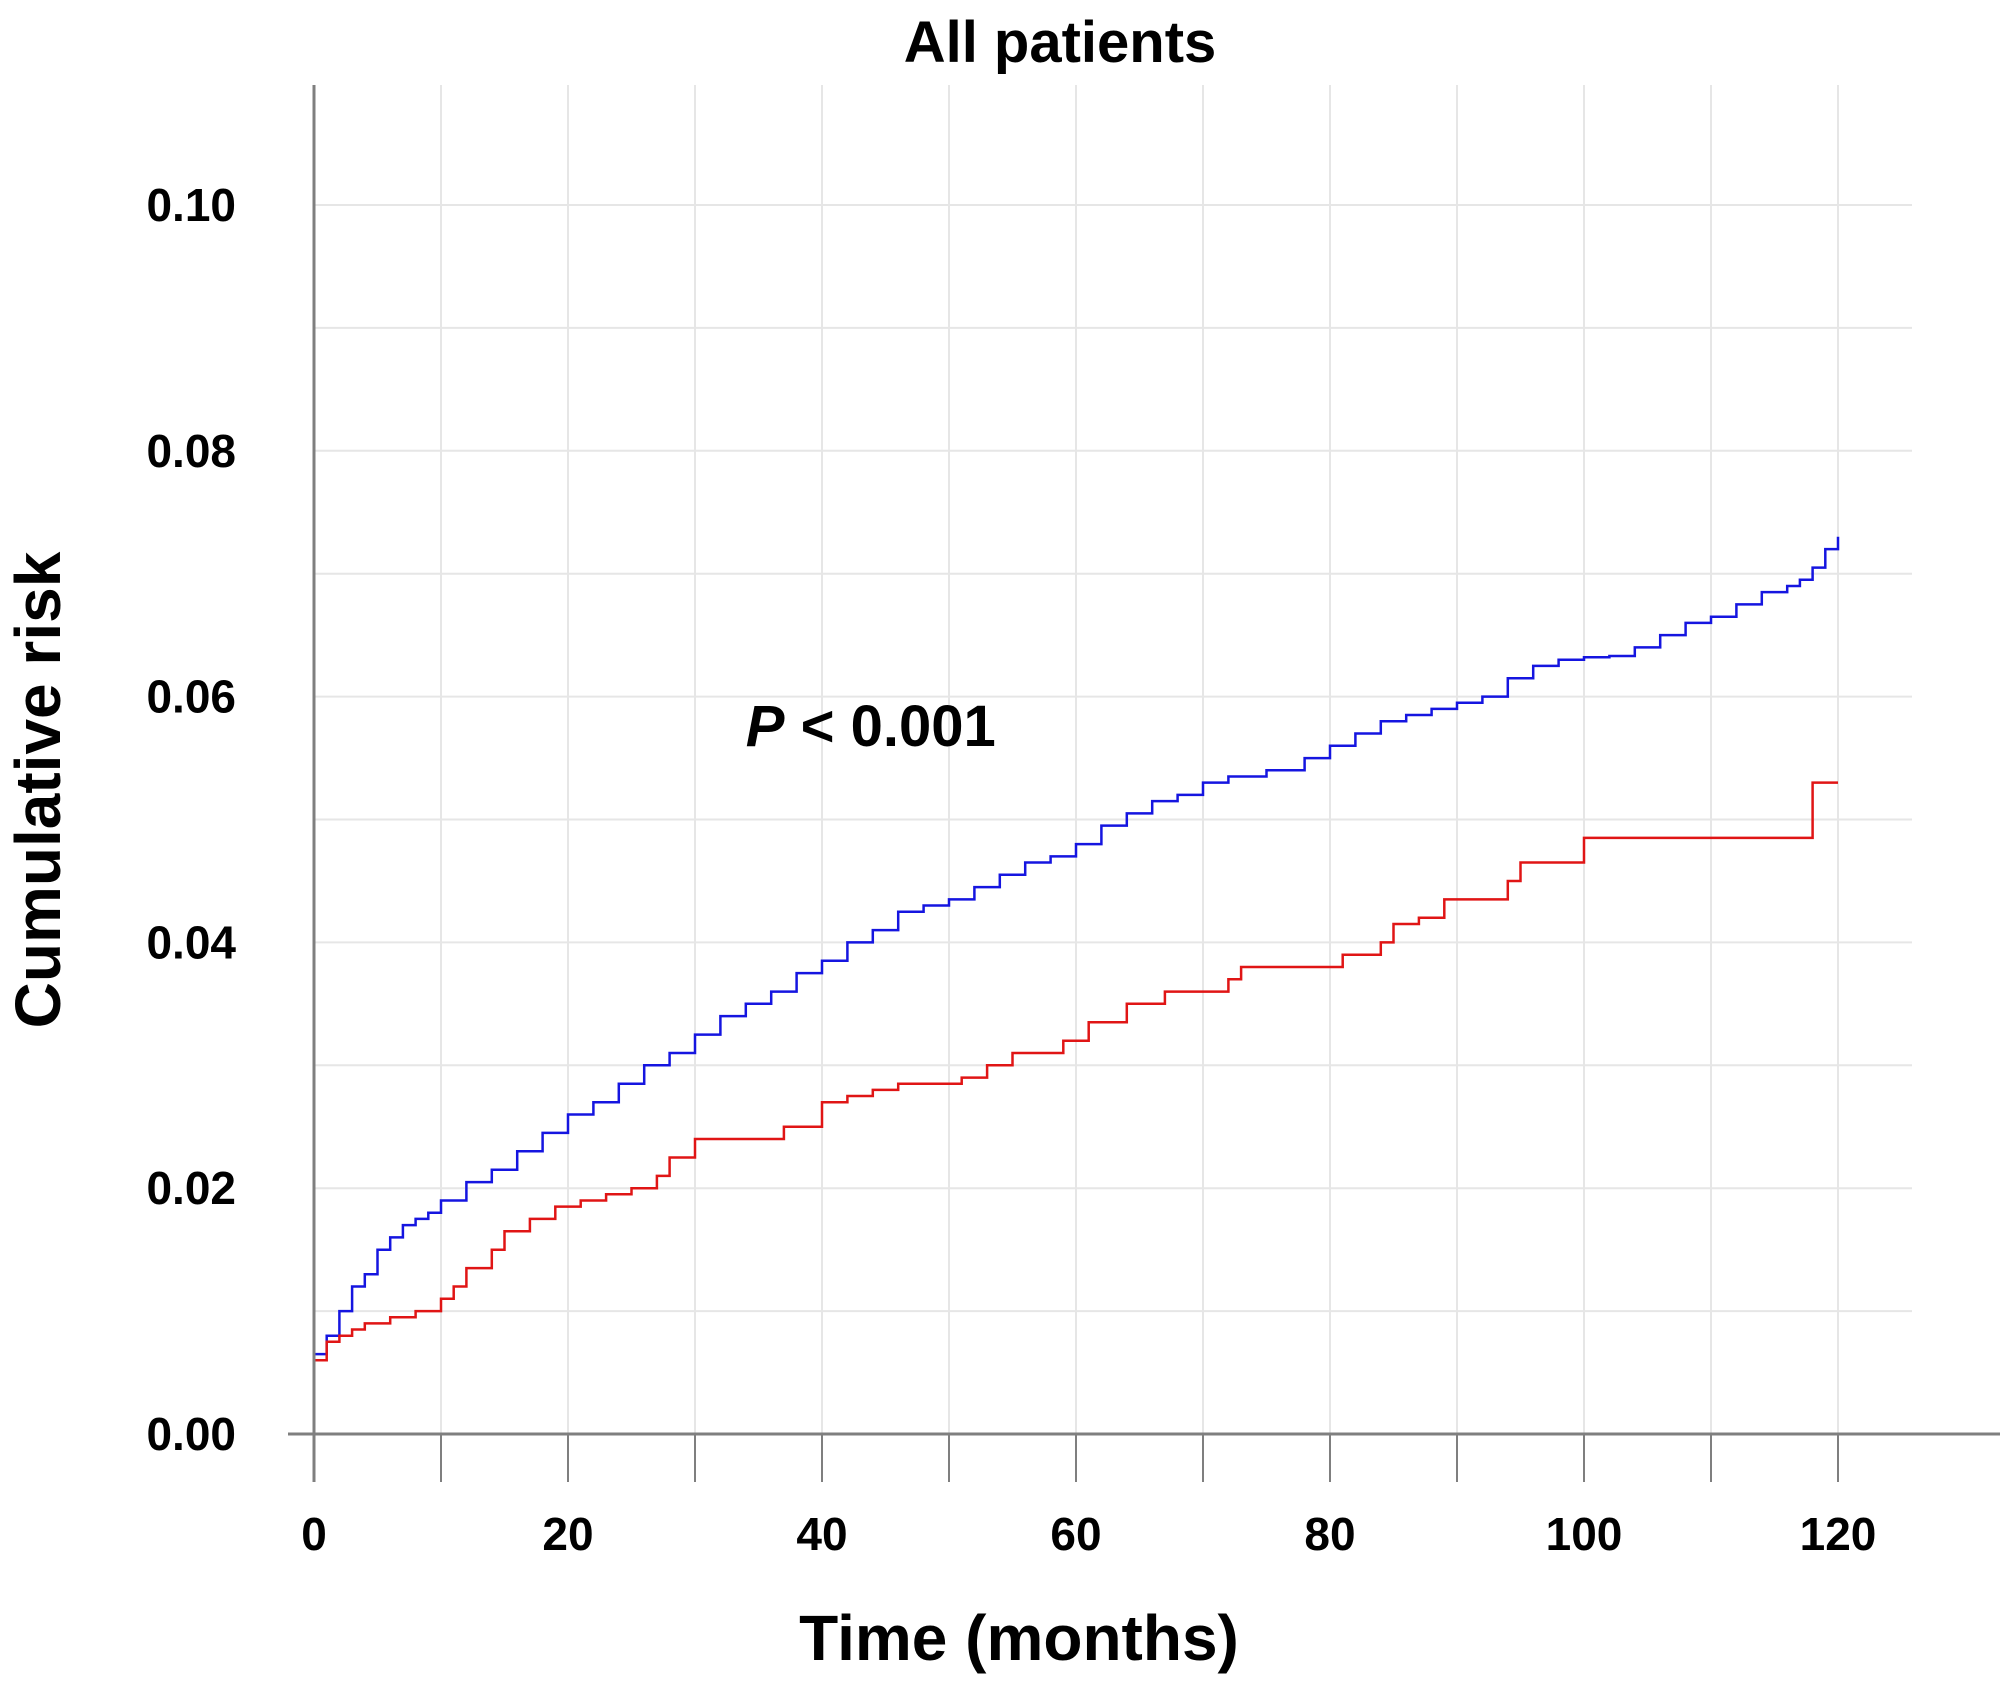 This screenshot has width=2008, height=1683. What do you see at coordinates (314, 1534) in the screenshot?
I see `x-tick-label: 0` at bounding box center [314, 1534].